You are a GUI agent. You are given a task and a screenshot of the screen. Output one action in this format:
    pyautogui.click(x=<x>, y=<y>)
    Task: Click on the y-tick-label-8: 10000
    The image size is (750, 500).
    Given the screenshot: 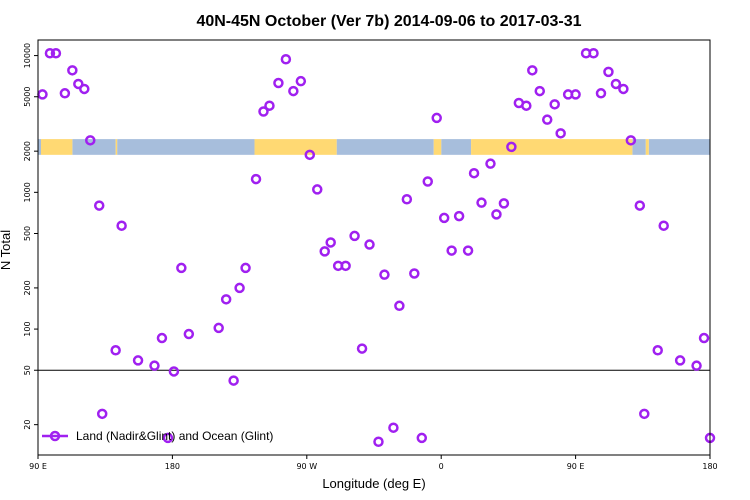 What is the action you would take?
    pyautogui.click(x=27, y=55)
    